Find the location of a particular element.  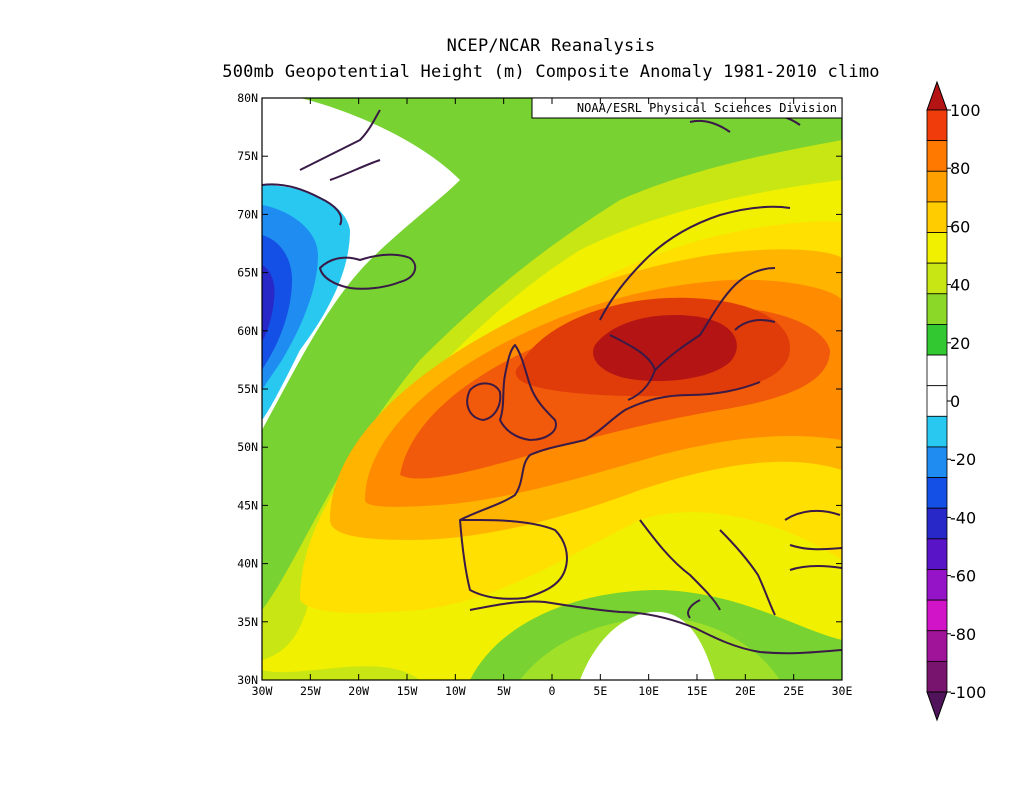

colorbar-max-arrow is located at coordinates (937, 95).